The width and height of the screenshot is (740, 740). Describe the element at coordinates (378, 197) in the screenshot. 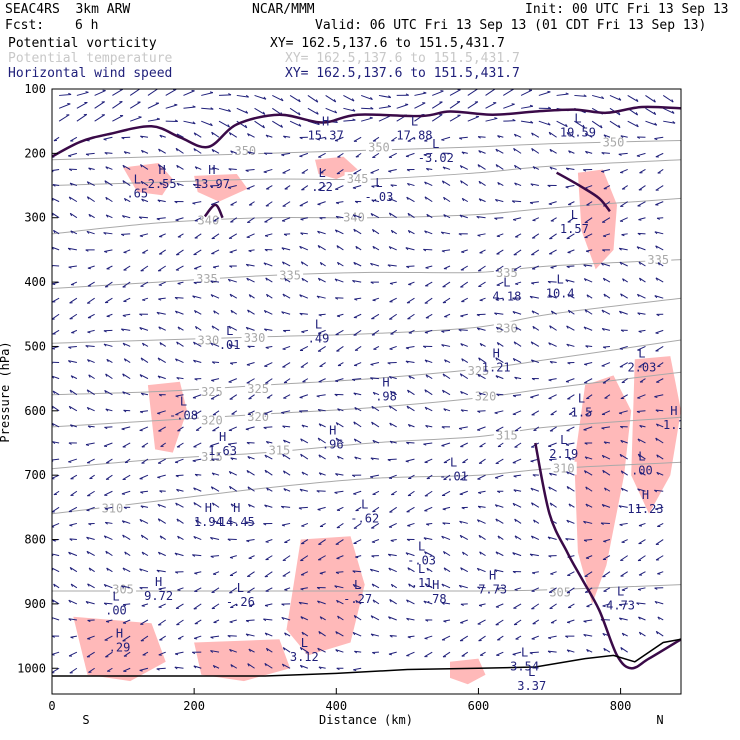

I see `low-value: -.03` at that location.